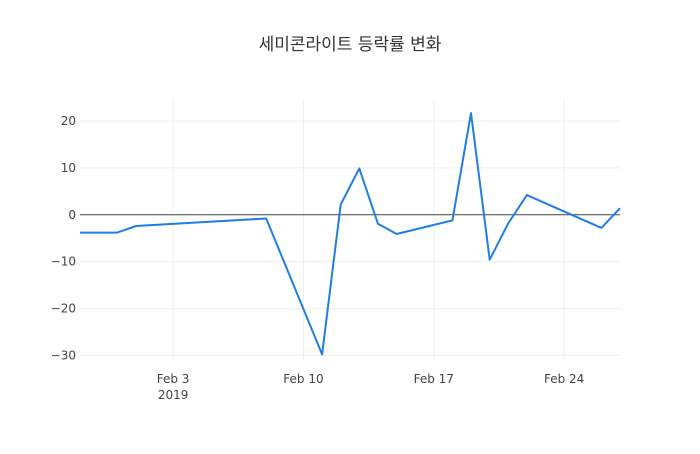  What do you see at coordinates (63, 262) in the screenshot?
I see `y-tick-label: −10` at bounding box center [63, 262].